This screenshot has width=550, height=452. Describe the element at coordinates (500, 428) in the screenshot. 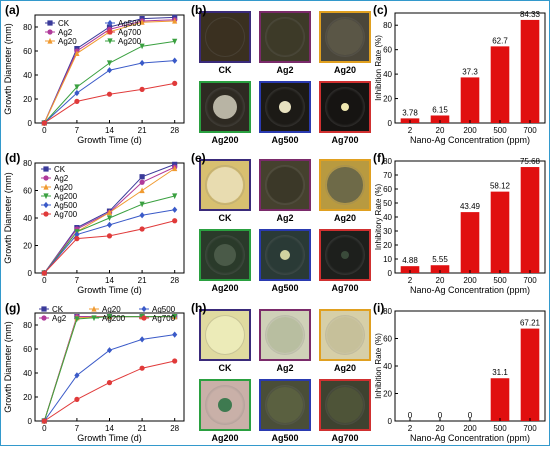

I see `x-tick-label: 500` at that location.